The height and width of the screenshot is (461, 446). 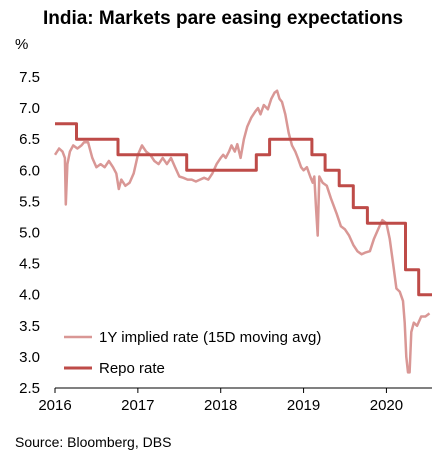 What do you see at coordinates (29, 357) in the screenshot?
I see `y-tick-label: 3.0` at bounding box center [29, 357].